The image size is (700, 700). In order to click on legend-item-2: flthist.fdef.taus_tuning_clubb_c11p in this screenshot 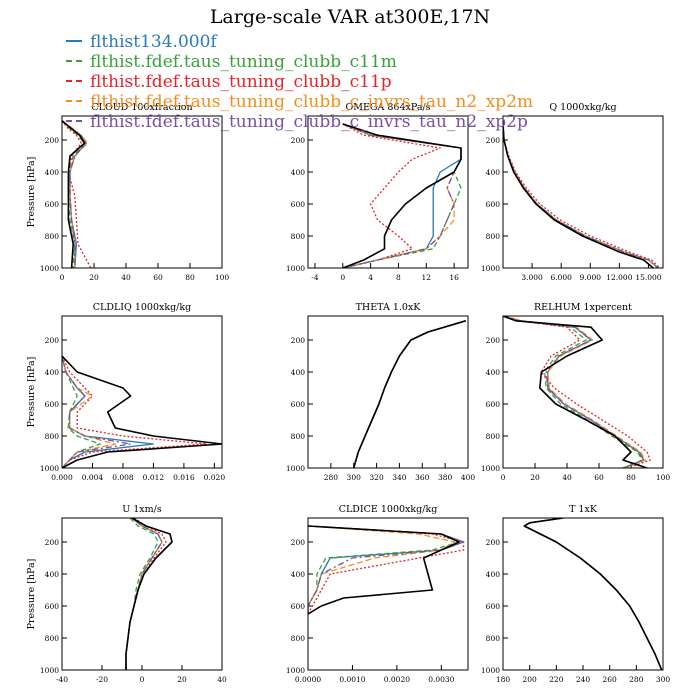, I will do `click(299, 82)`.